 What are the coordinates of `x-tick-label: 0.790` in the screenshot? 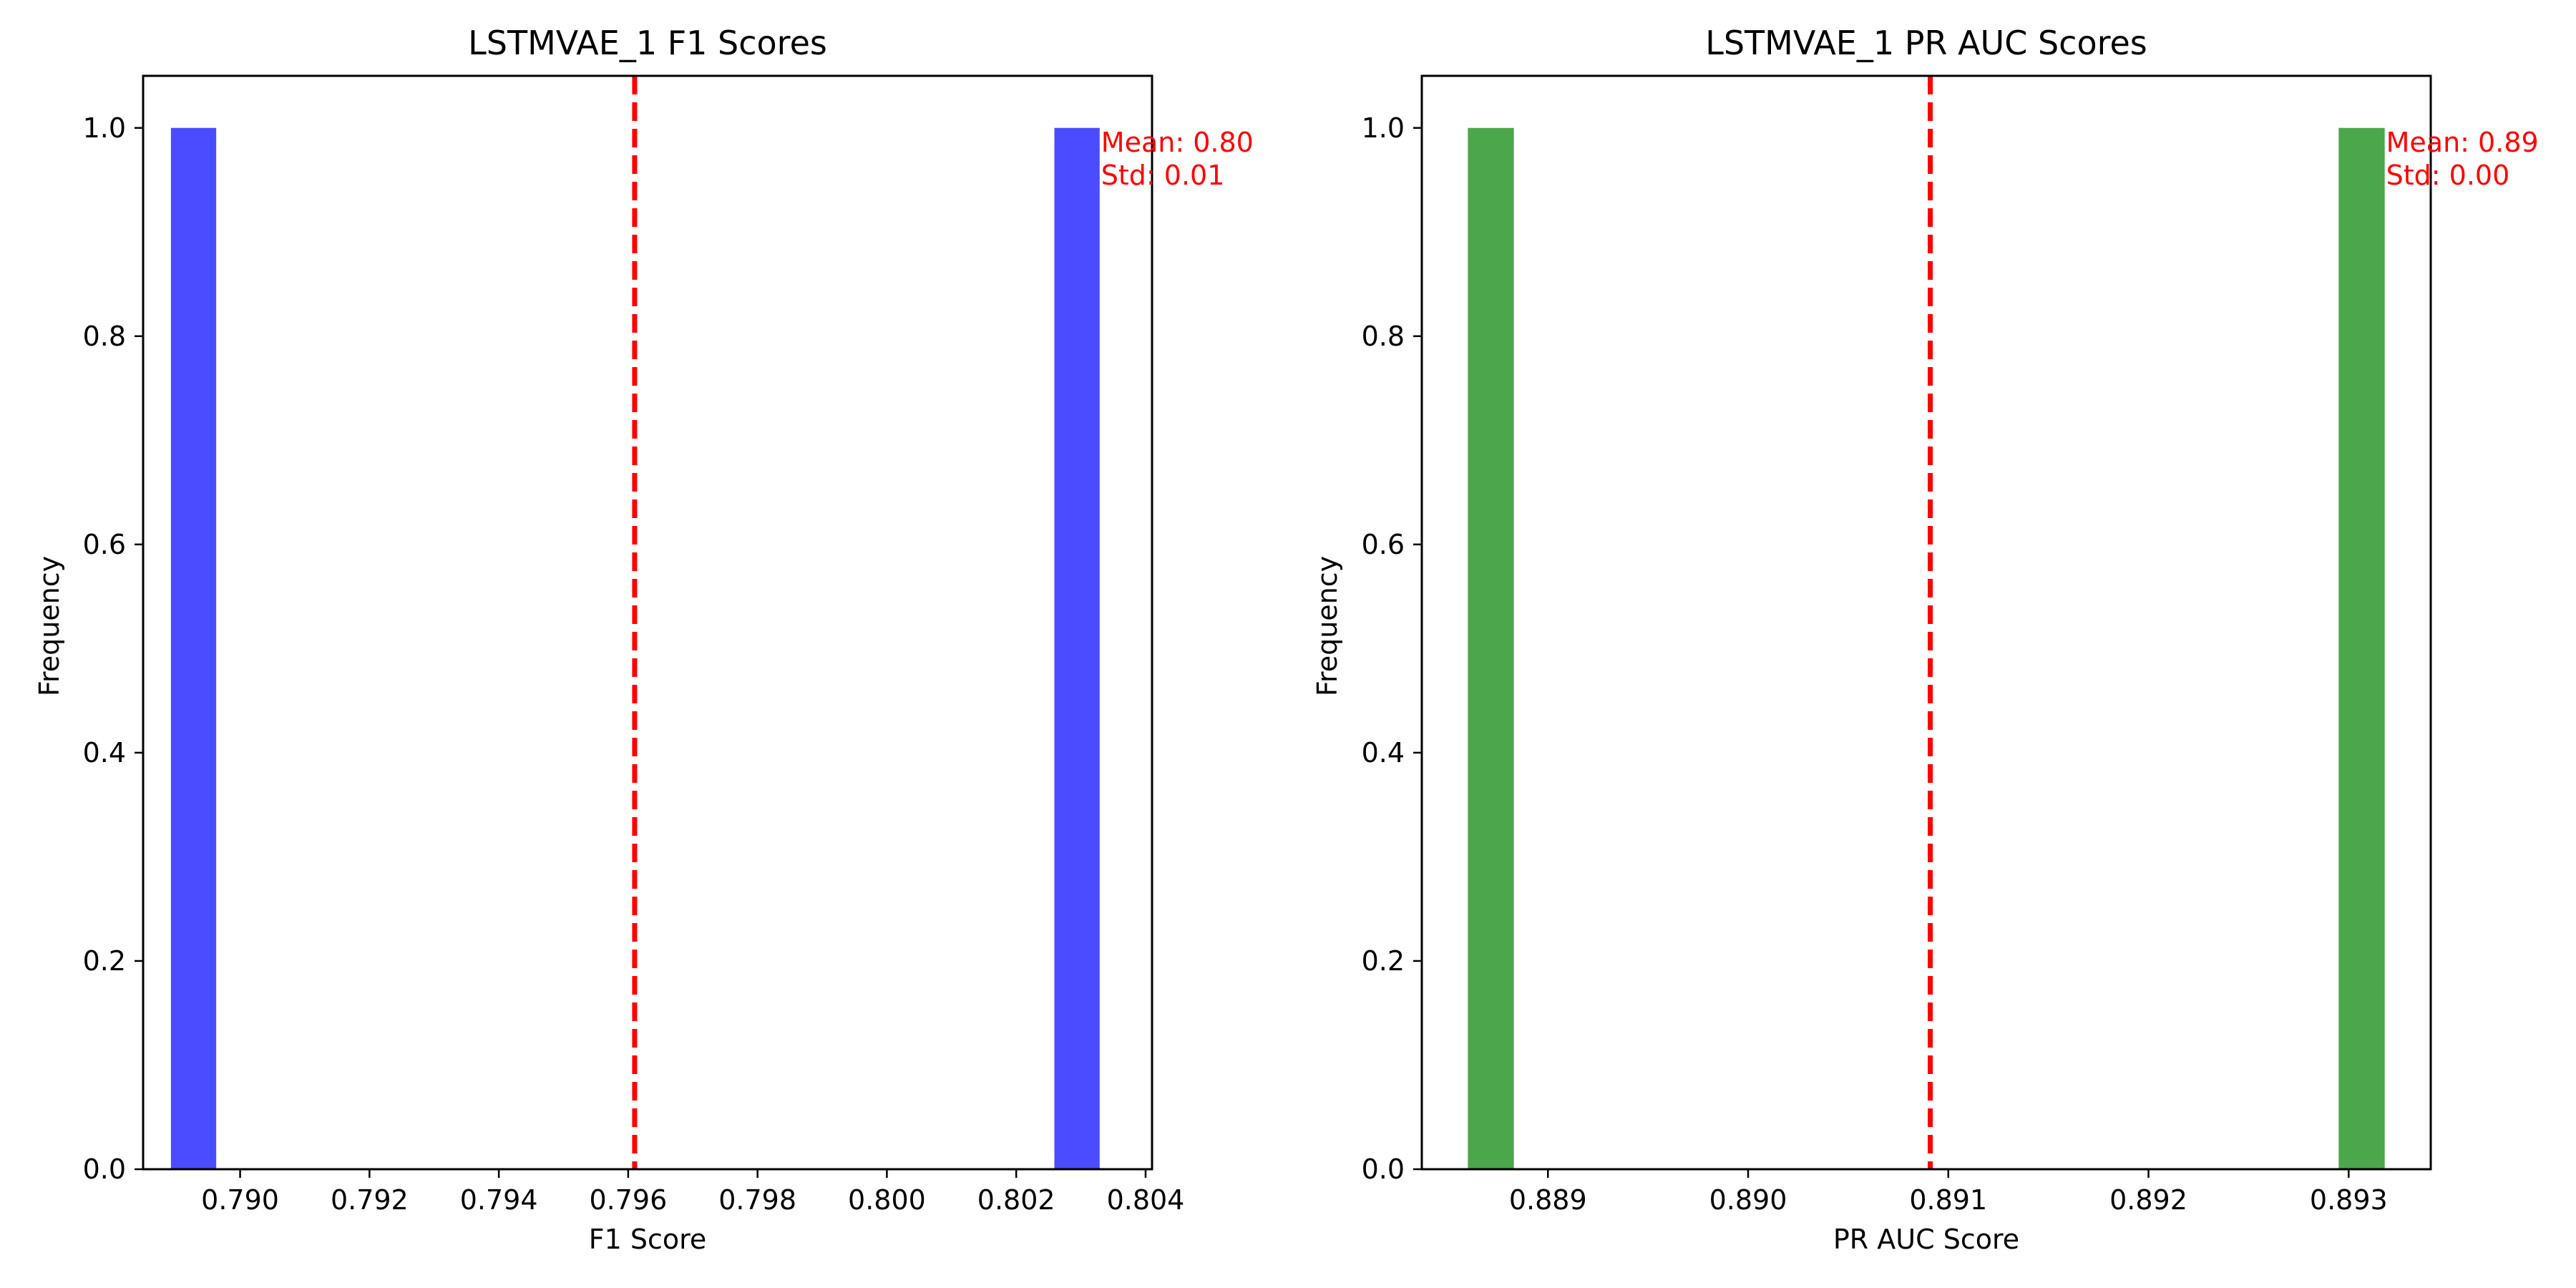 It's located at (240, 1200).